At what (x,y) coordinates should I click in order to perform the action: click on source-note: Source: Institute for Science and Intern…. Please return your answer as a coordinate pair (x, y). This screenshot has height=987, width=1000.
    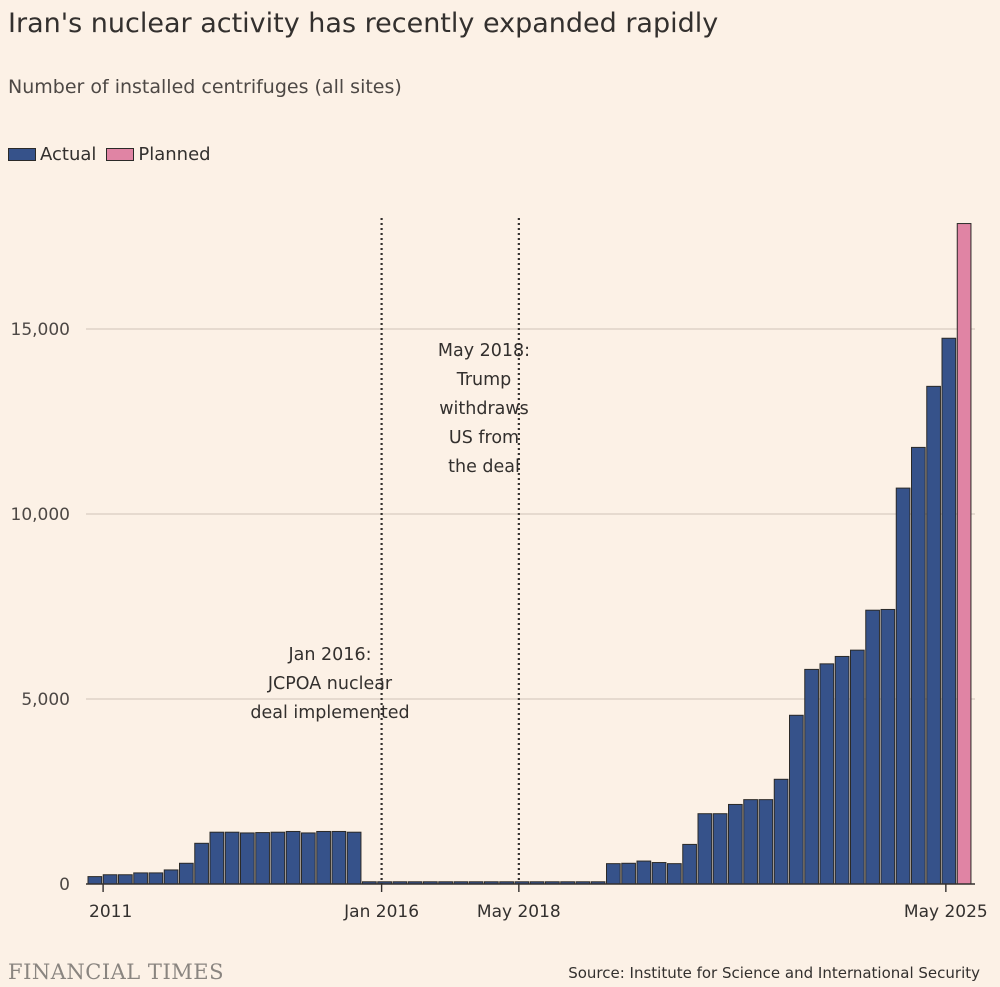
    Looking at the image, I should click on (774, 973).